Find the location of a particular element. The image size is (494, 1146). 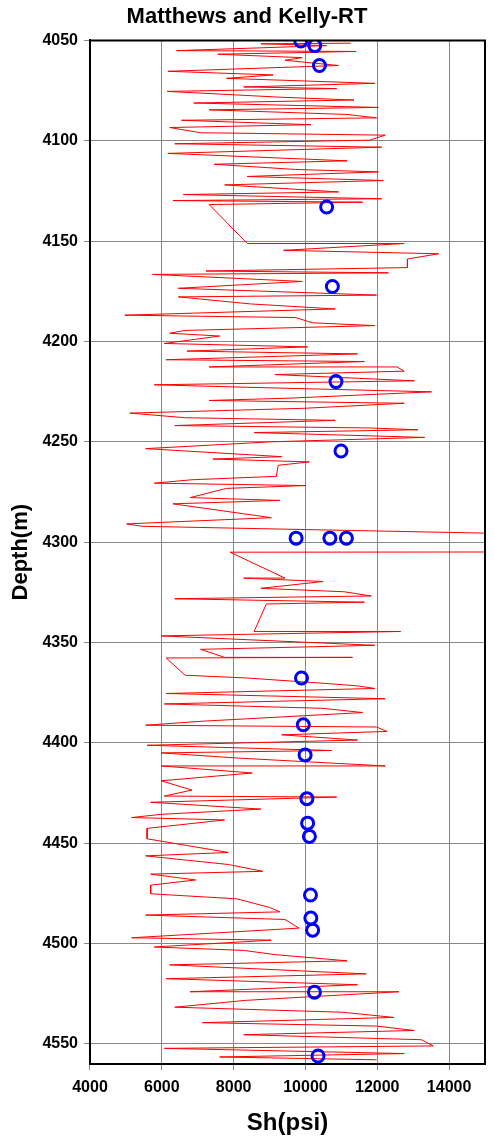

y-axis-title: Depth(m) is located at coordinates (20, 552).